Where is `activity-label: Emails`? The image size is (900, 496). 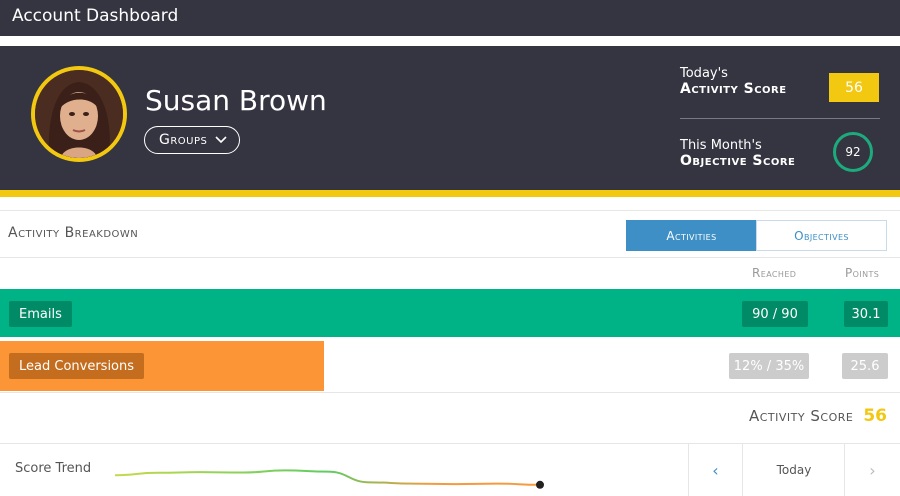 activity-label: Emails is located at coordinates (40, 314).